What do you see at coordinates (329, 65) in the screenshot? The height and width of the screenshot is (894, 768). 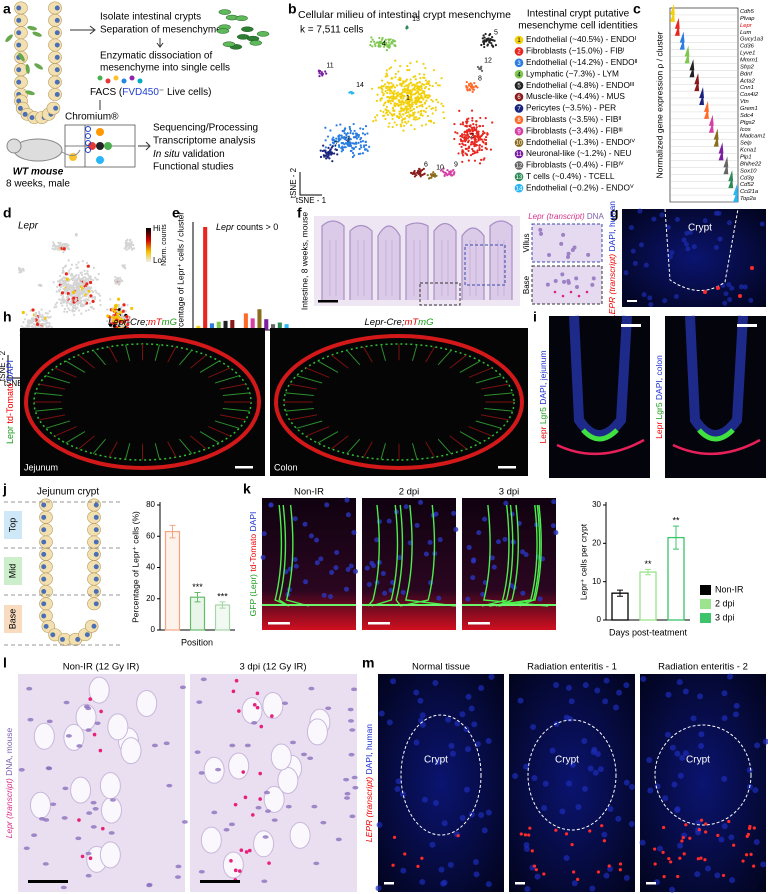 I see `cluster-label: 11` at bounding box center [329, 65].